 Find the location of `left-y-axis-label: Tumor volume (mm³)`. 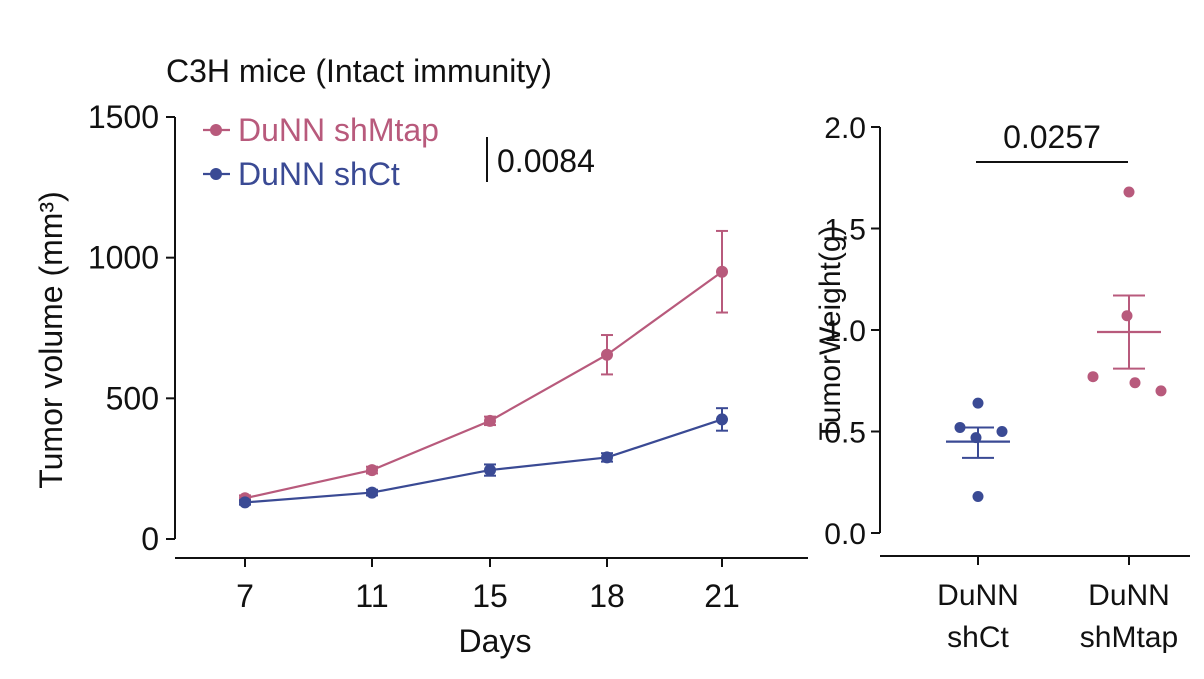

left-y-axis-label: Tumor volume (mm³) is located at coordinates (51, 339).